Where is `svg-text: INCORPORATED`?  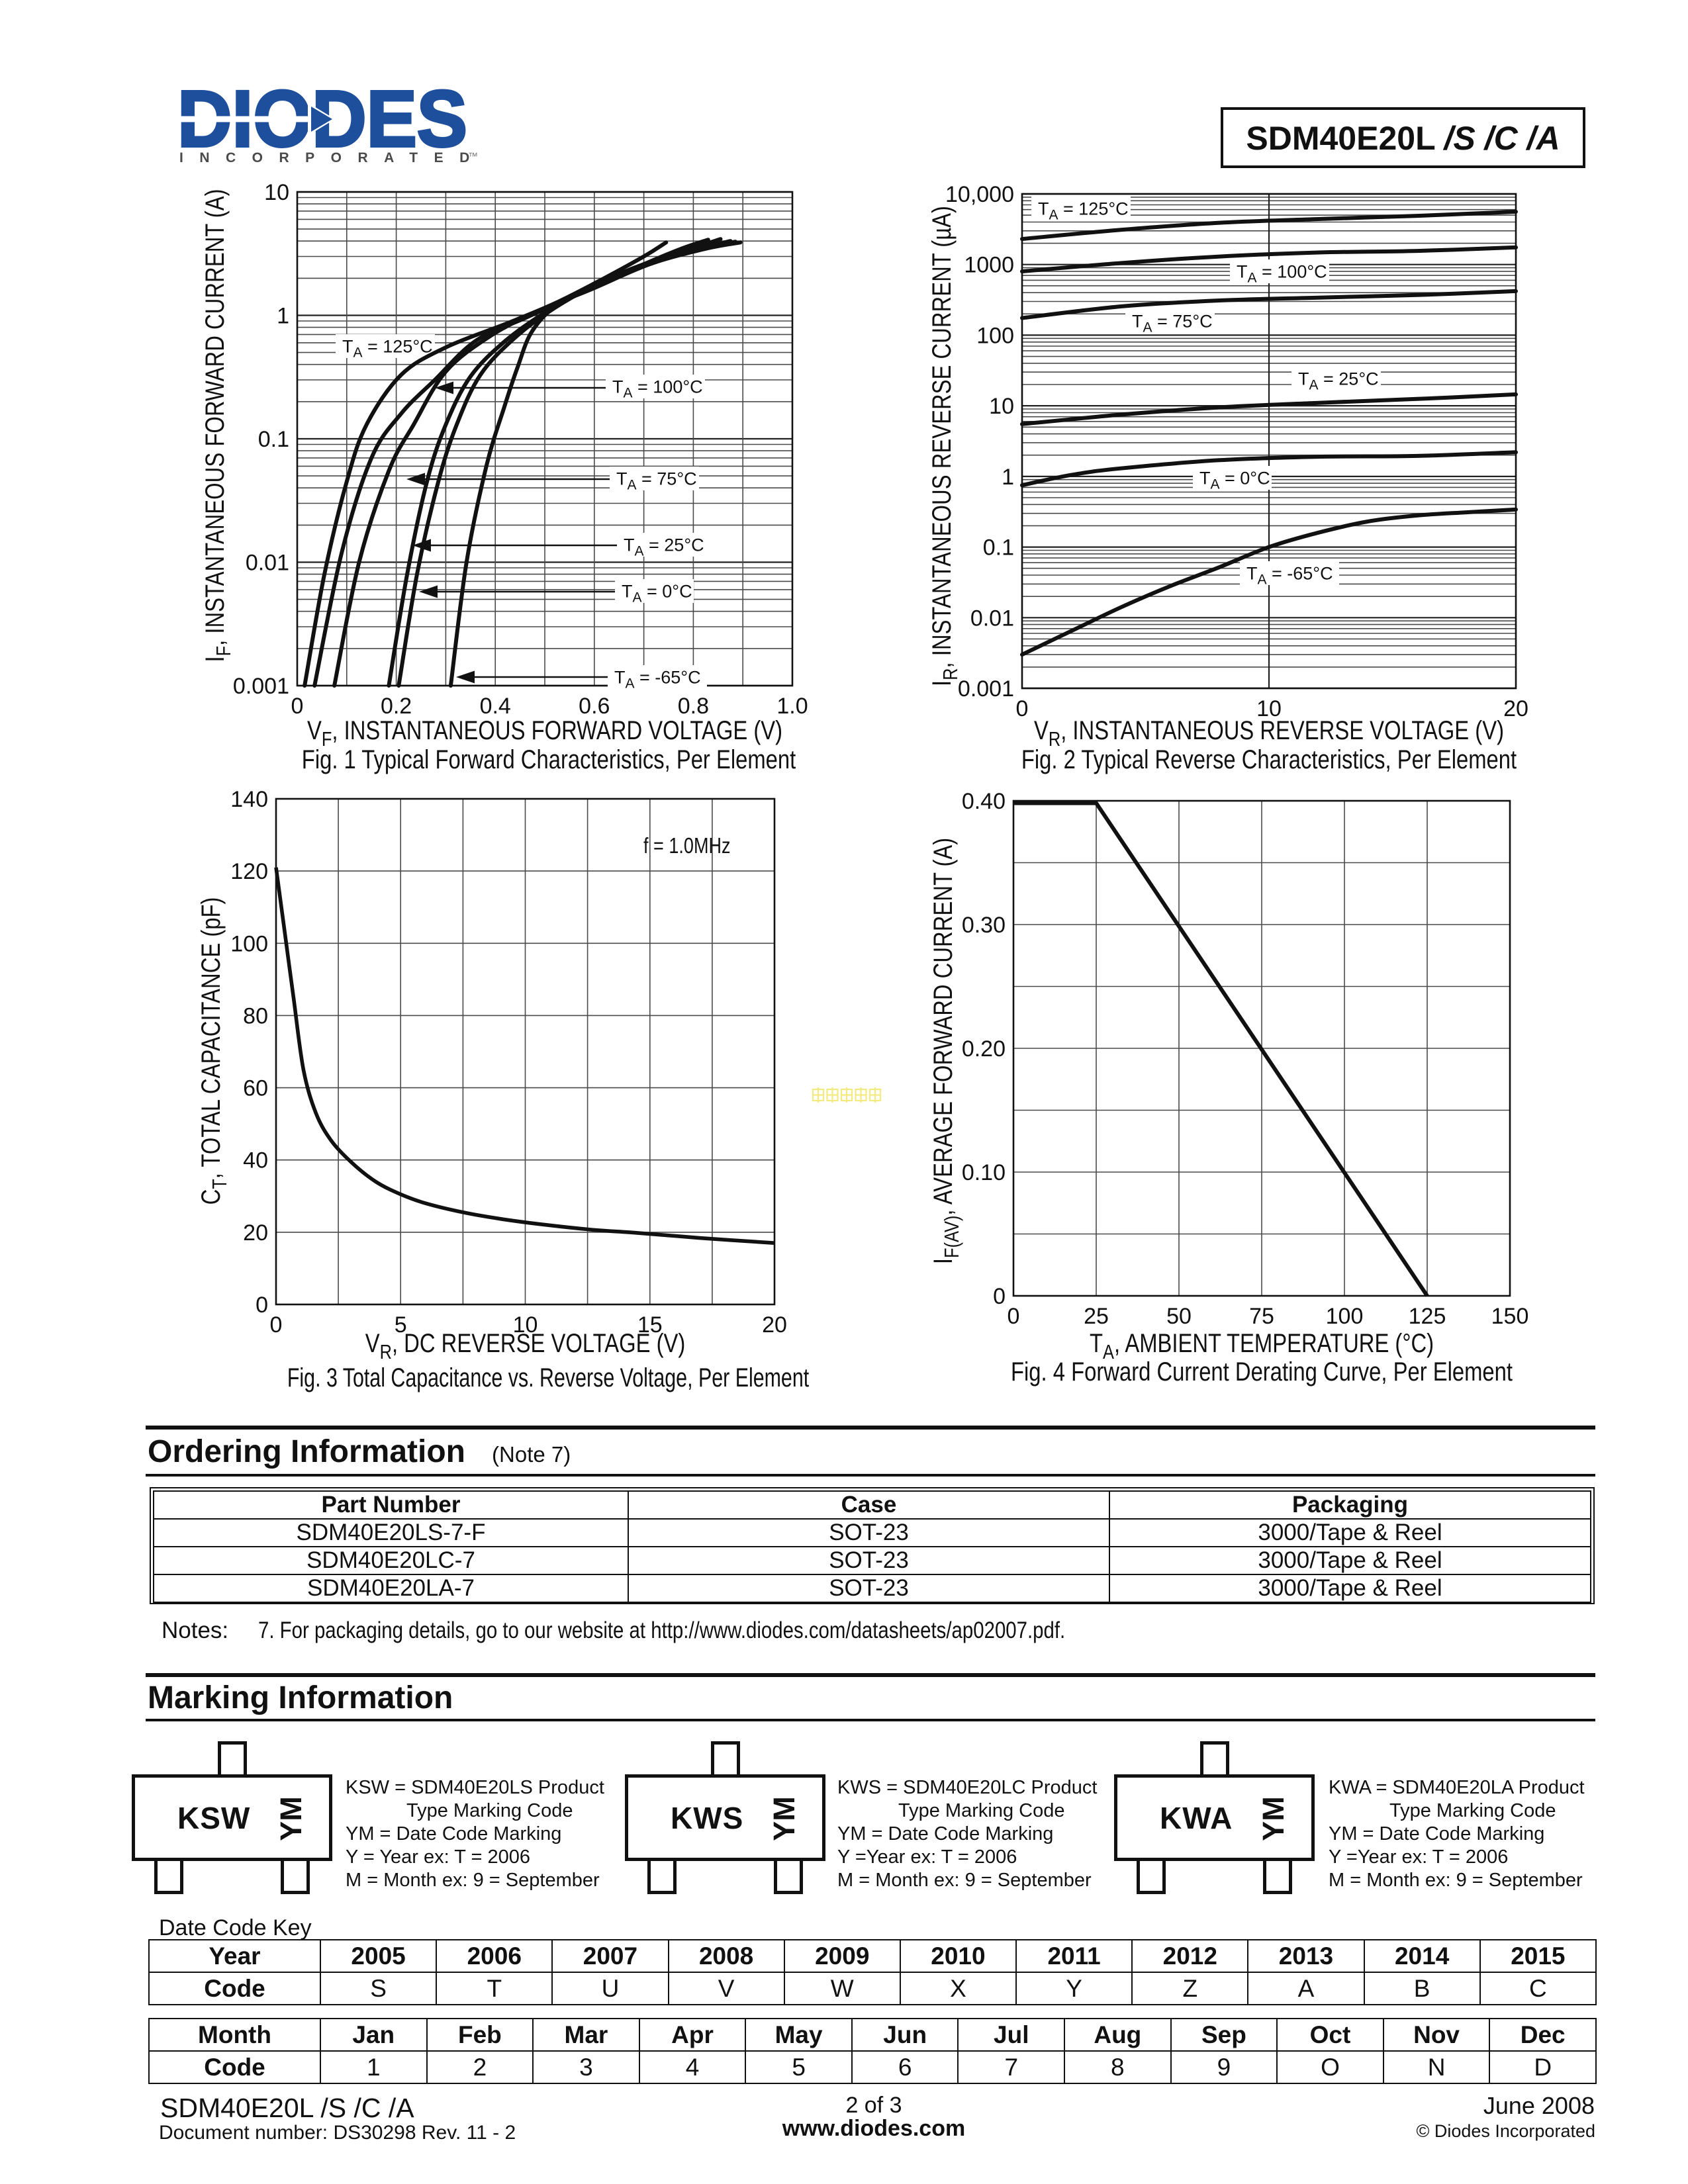 svg-text: INCORPORATED is located at coordinates (332, 157).